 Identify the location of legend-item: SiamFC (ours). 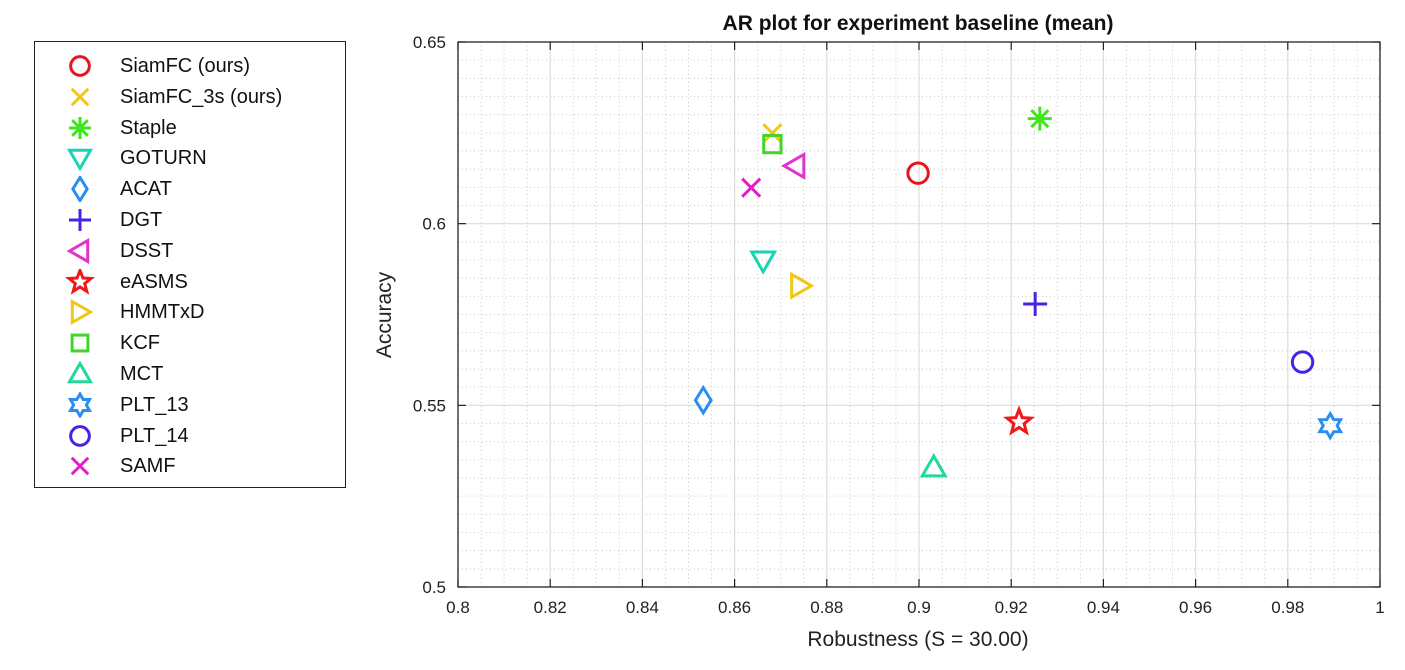
(190, 66).